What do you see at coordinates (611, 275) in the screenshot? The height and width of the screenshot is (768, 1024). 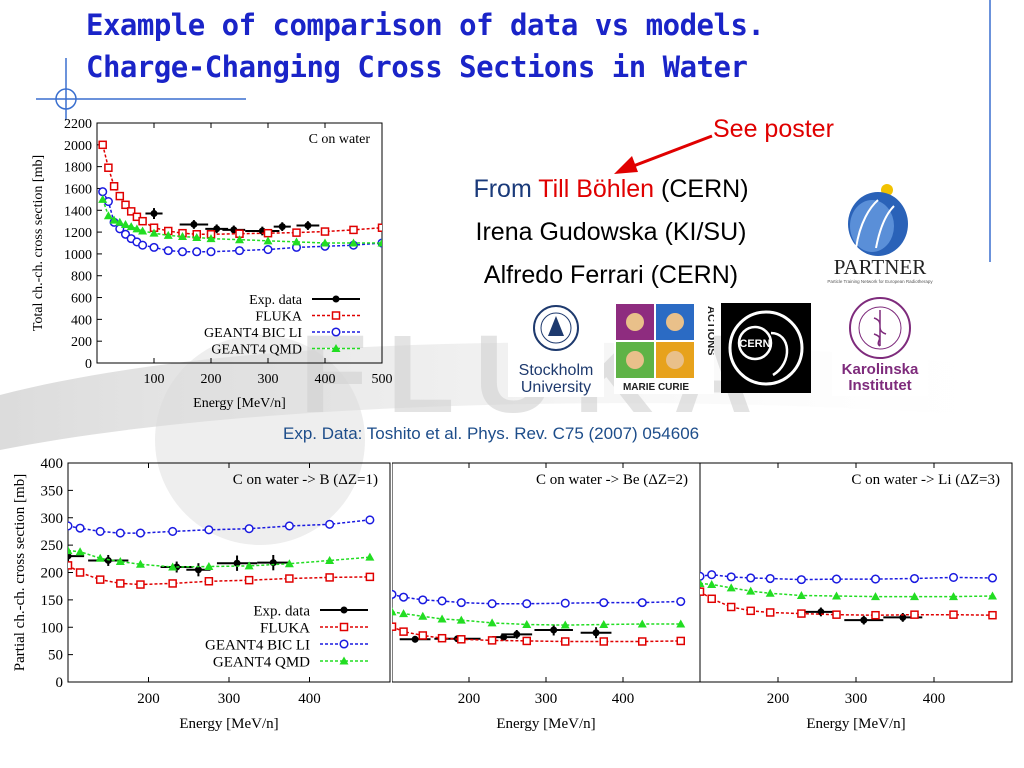 I see `credits-line3: Alfredo Ferrari (CERN)` at bounding box center [611, 275].